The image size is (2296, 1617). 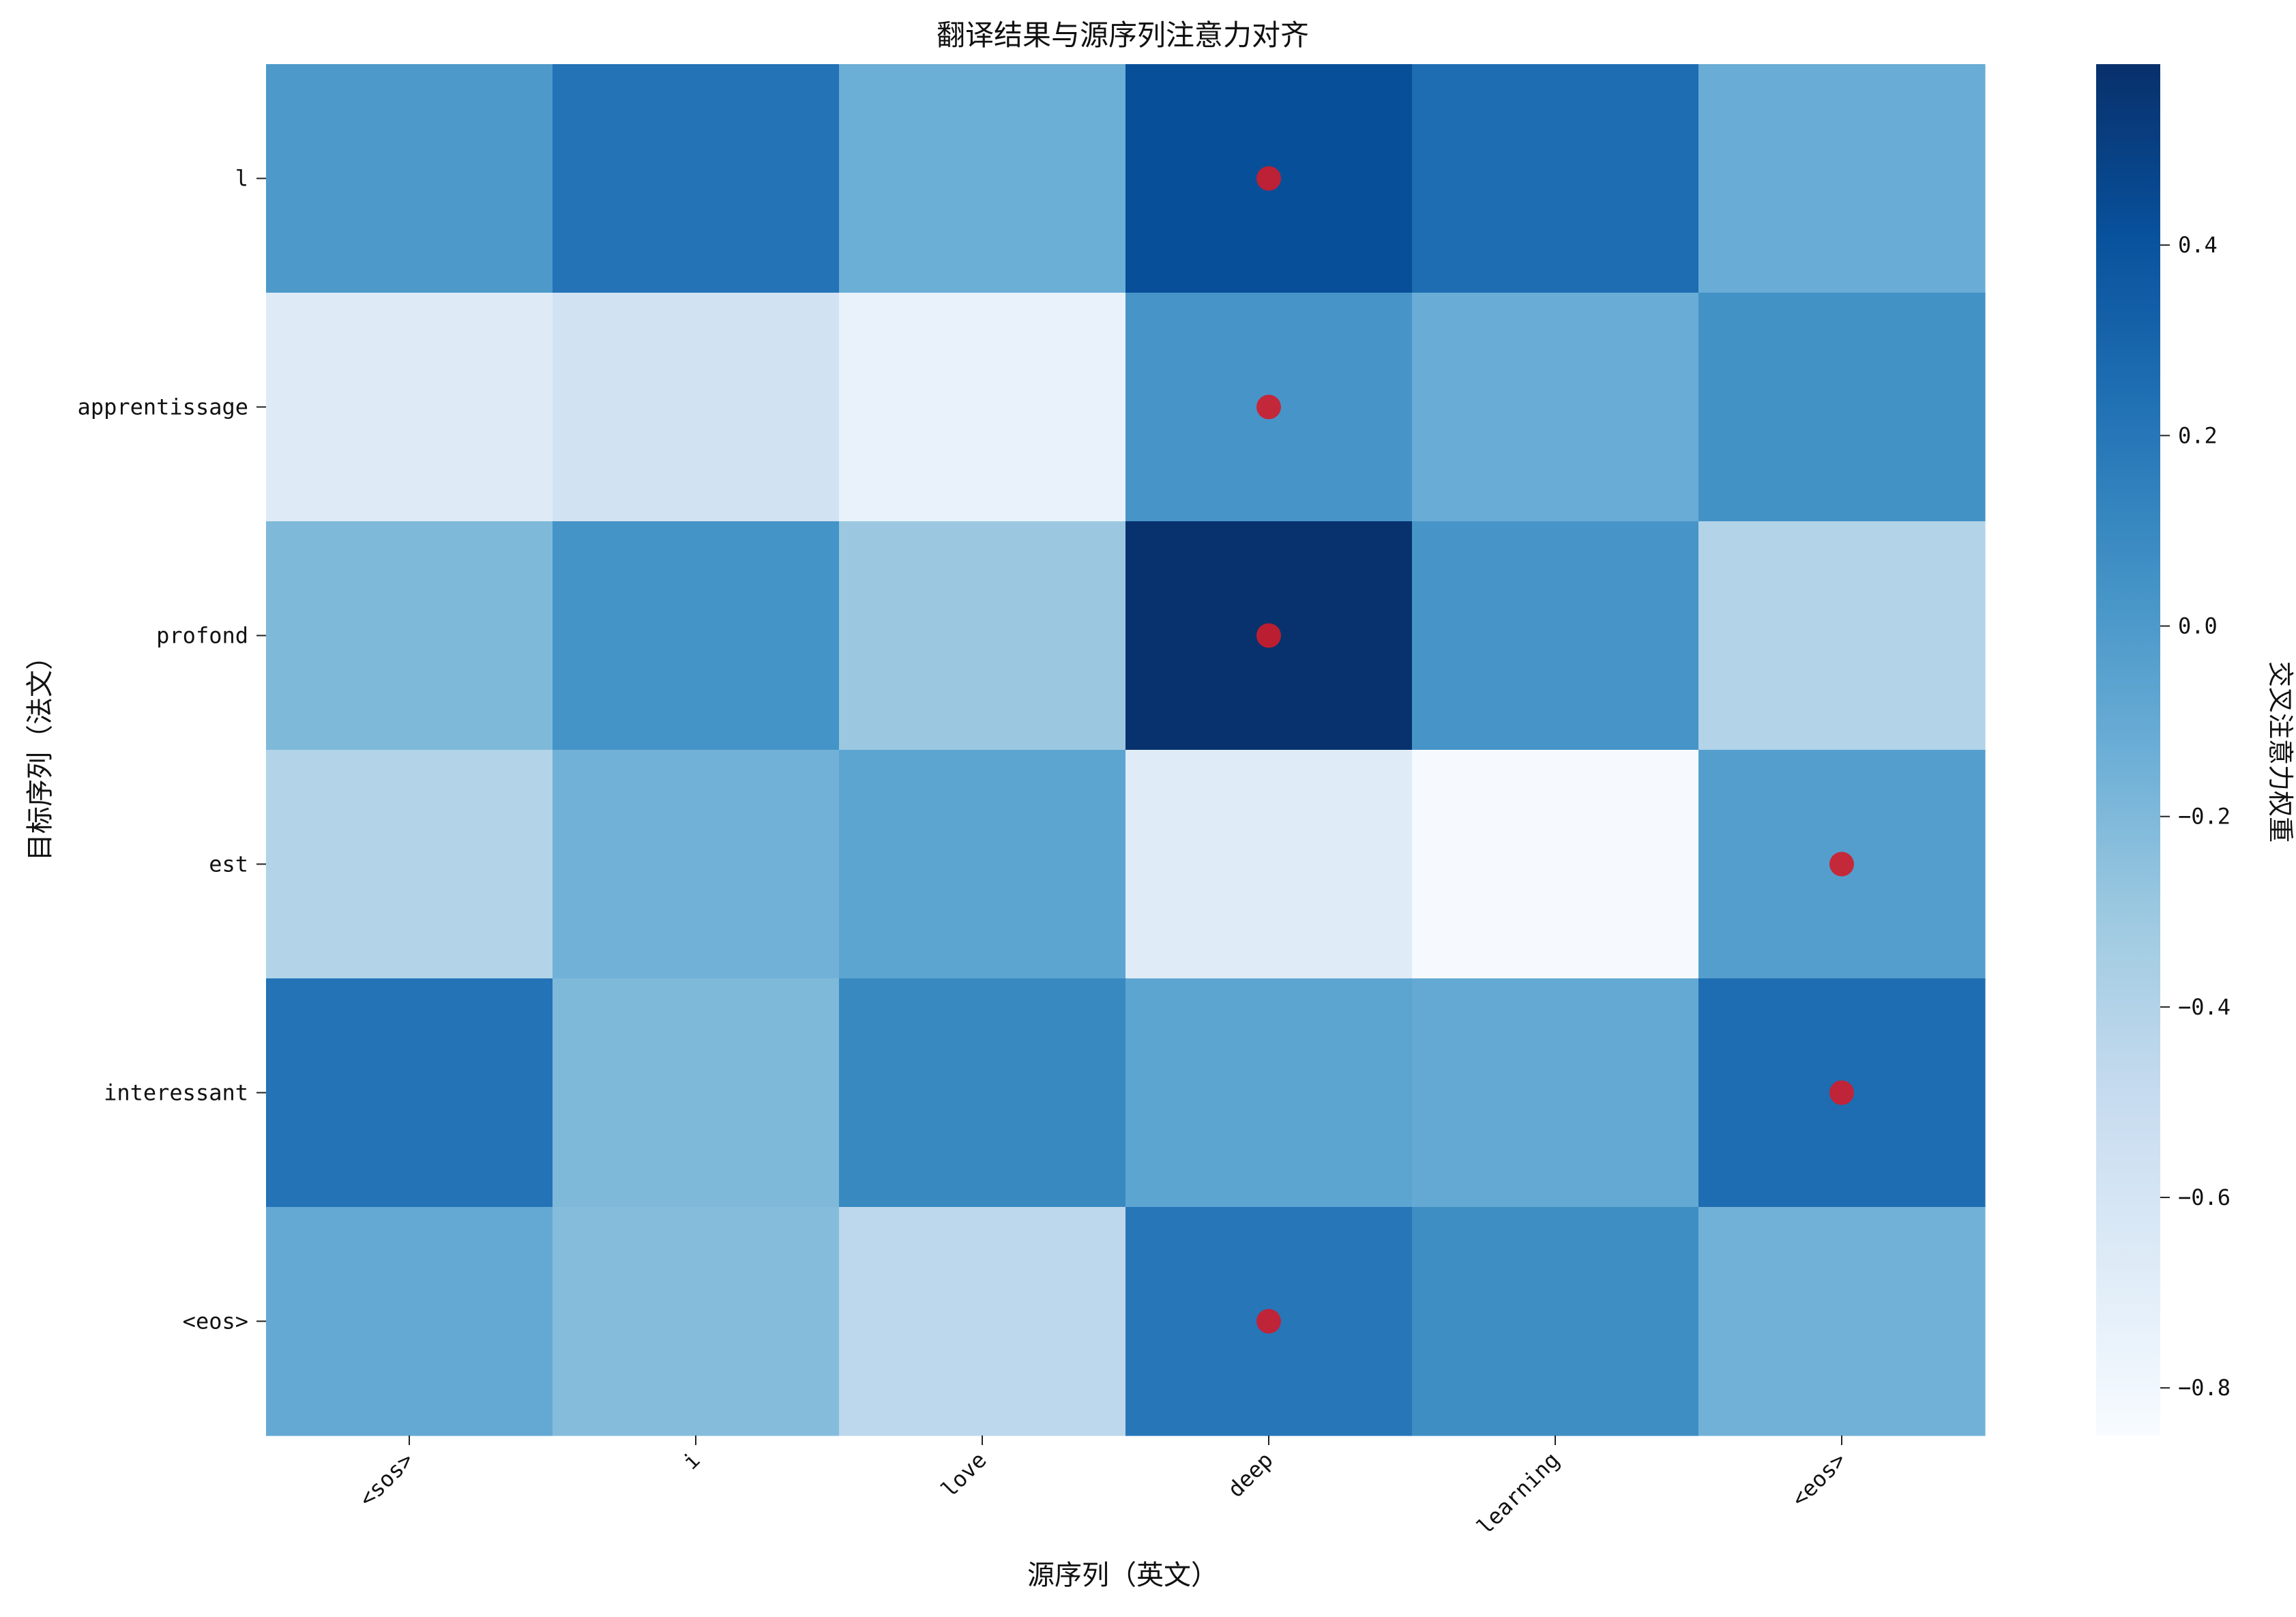 What do you see at coordinates (1519, 1493) in the screenshot?
I see `x-tick-label: learning` at bounding box center [1519, 1493].